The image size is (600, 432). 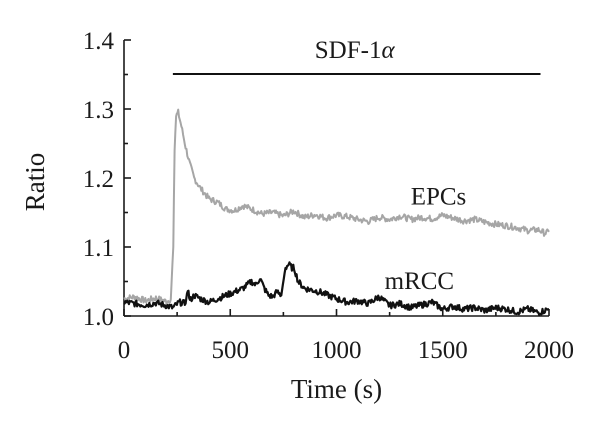 What do you see at coordinates (419, 281) in the screenshot?
I see `series-label-mrcc: mRCC` at bounding box center [419, 281].